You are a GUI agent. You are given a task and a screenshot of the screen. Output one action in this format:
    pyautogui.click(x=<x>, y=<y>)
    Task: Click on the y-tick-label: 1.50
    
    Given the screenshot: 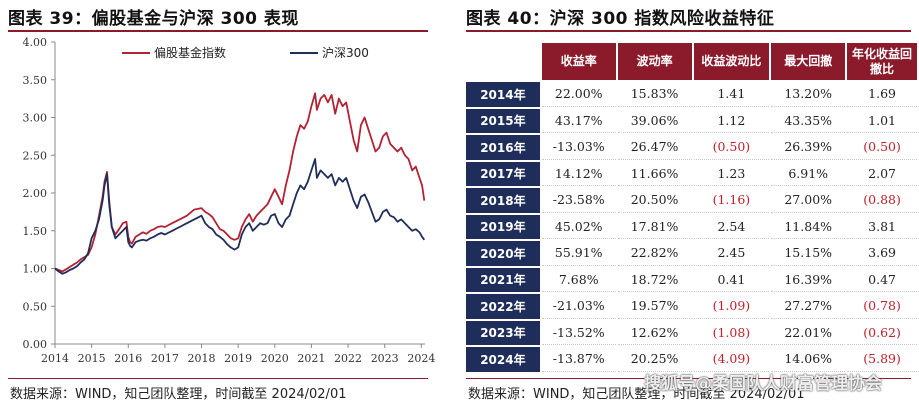 What is the action you would take?
    pyautogui.click(x=35, y=231)
    